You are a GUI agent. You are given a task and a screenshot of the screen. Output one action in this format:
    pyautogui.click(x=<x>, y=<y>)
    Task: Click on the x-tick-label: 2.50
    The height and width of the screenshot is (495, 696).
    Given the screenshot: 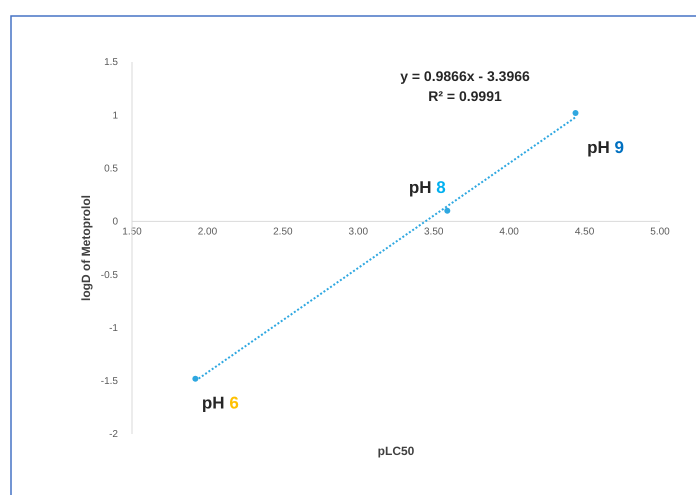 What is the action you would take?
    pyautogui.click(x=283, y=232)
    